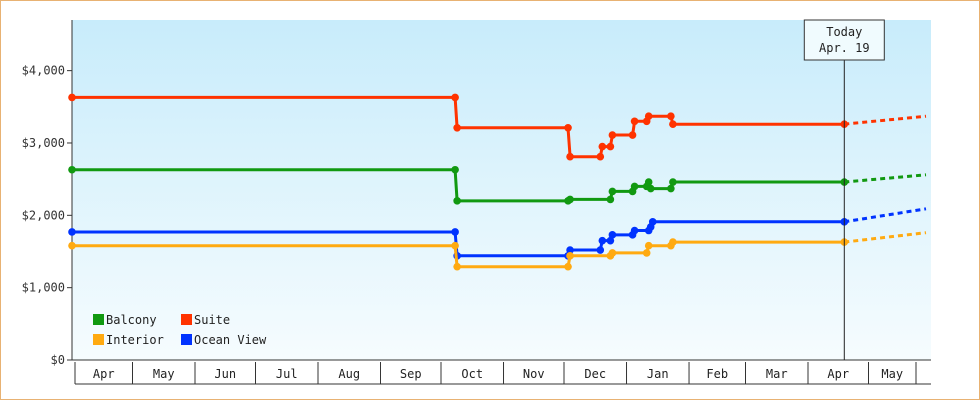 This screenshot has height=400, width=980. What do you see at coordinates (43, 288) in the screenshot?
I see `y-tick-label: $1,000` at bounding box center [43, 288].